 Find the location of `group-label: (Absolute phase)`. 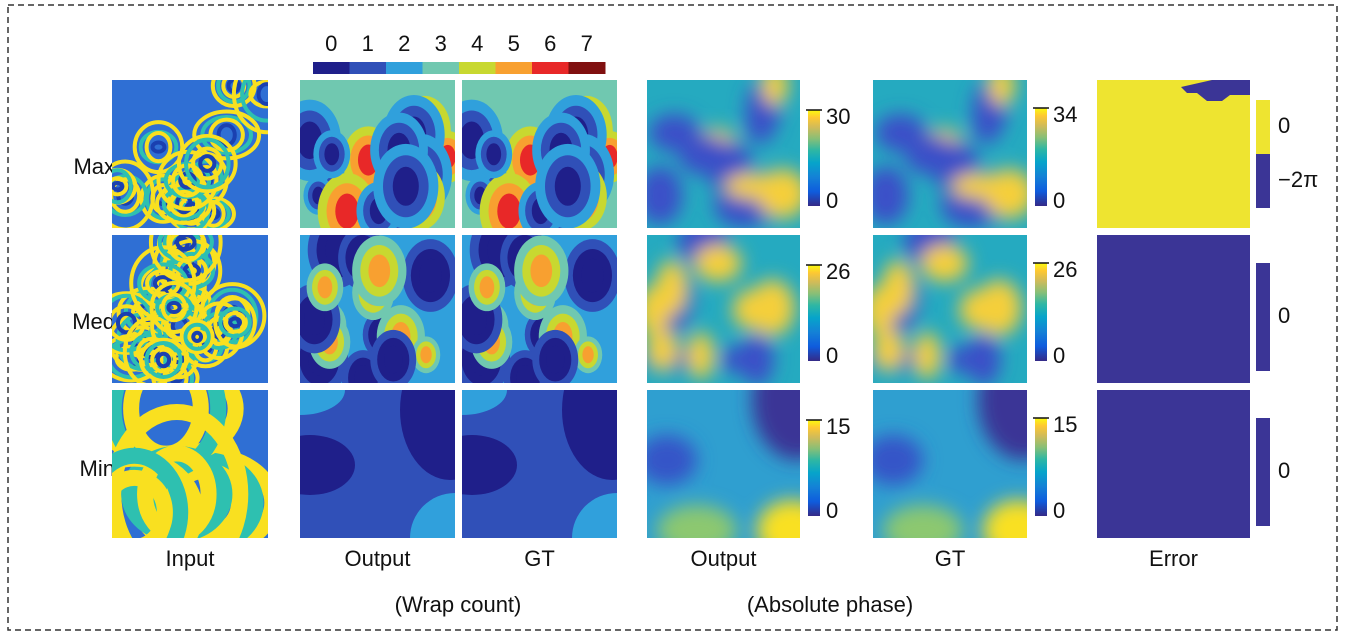

group-label: (Absolute phase) is located at coordinates (830, 604).